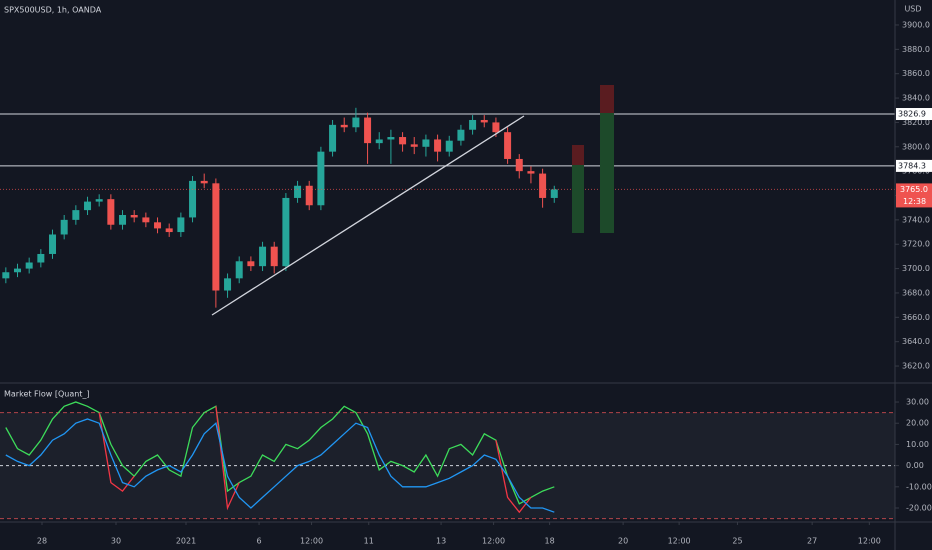 The image size is (932, 550). Describe the element at coordinates (186, 541) in the screenshot. I see `x-tick-label: 2021` at that location.